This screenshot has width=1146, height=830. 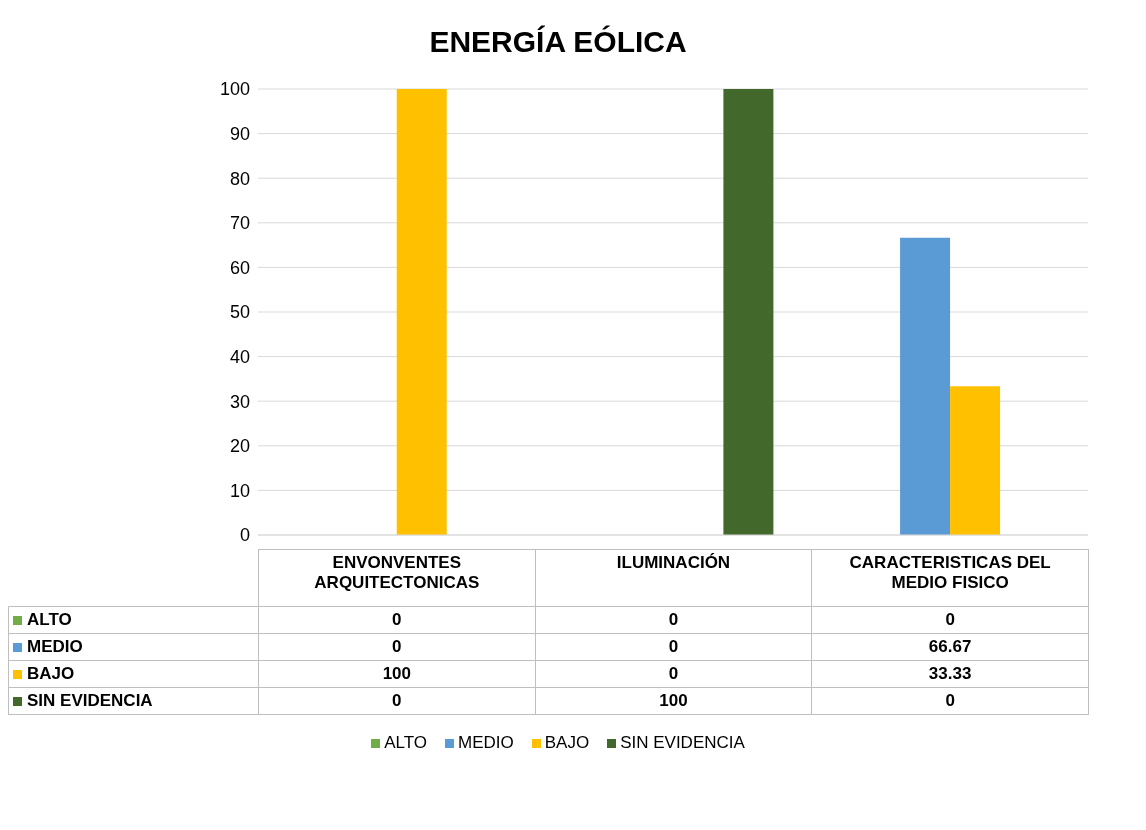 What do you see at coordinates (405, 742) in the screenshot?
I see `text: ALTO` at bounding box center [405, 742].